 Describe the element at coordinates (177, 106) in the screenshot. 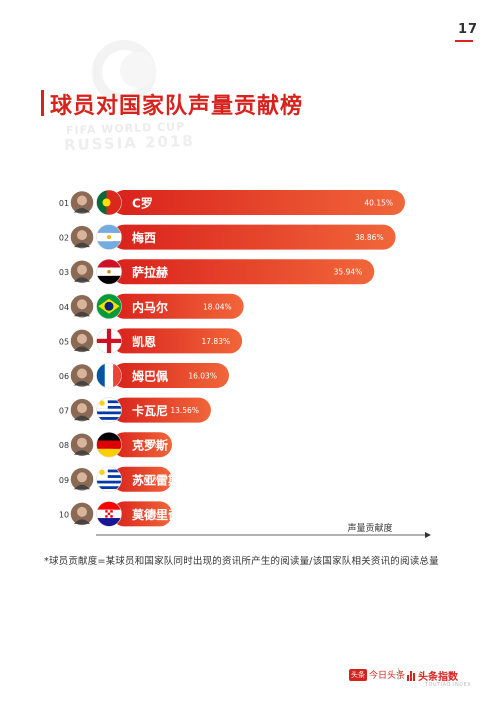

I see `page-title: 球员对国家队声量贡献榜` at that location.